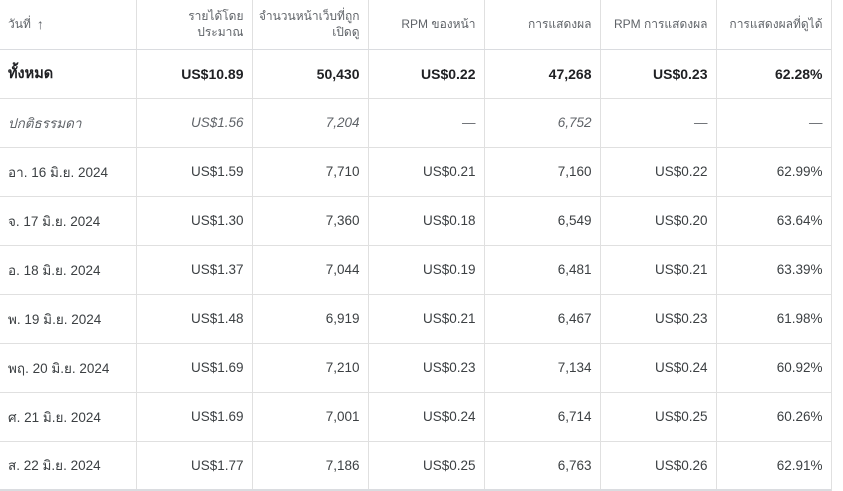 This screenshot has width=843, height=491. Describe the element at coordinates (426, 123) in the screenshot. I see `cell-page-rpm: —` at that location.